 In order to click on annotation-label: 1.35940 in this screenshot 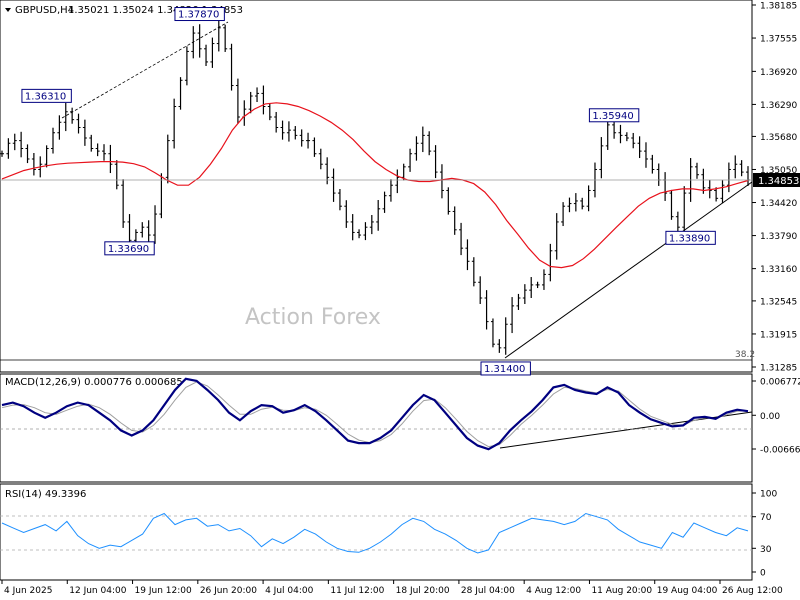, I will do `click(612, 116)`.